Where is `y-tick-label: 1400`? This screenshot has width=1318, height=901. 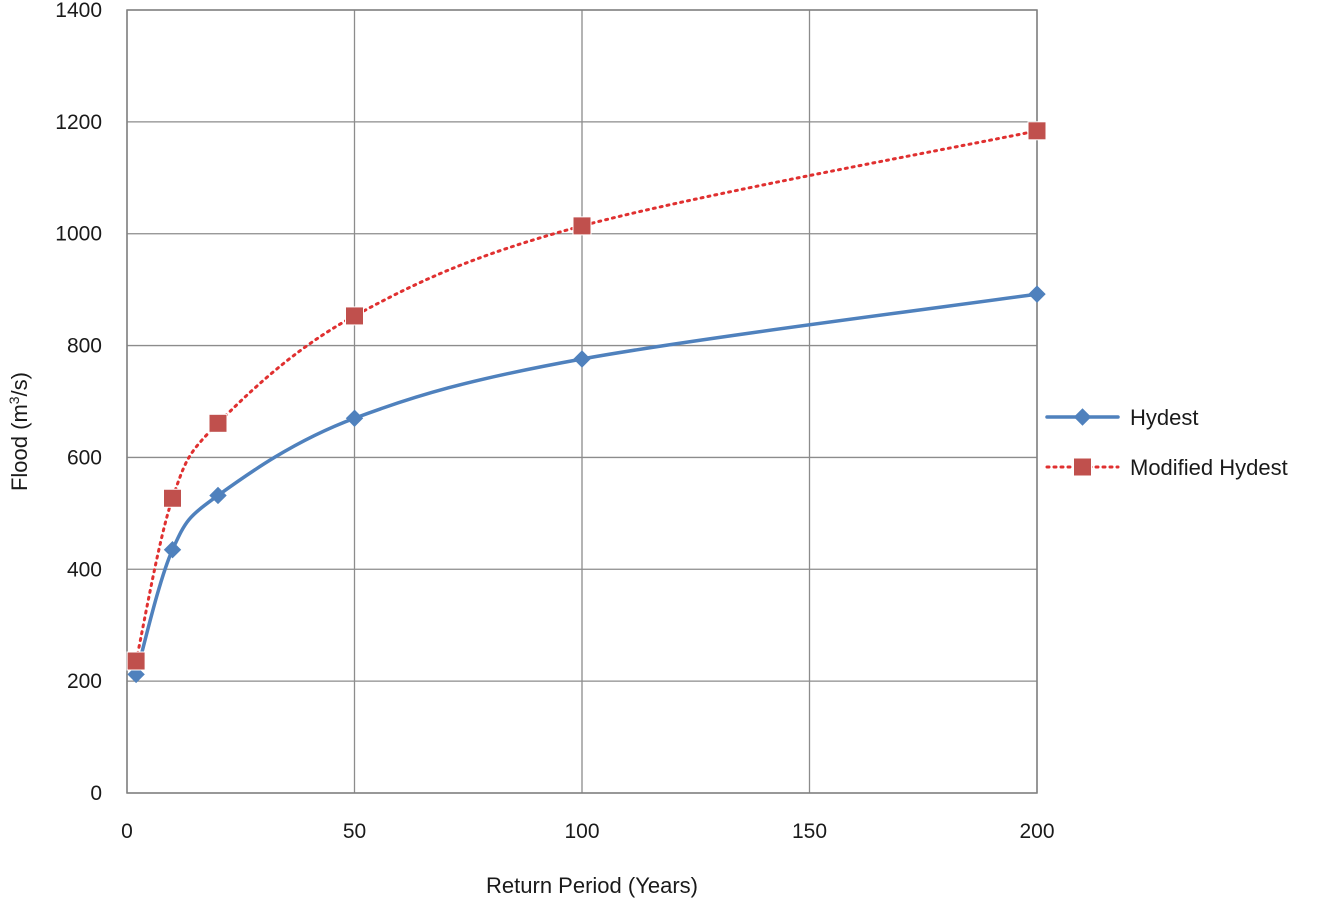
y-tick-label: 1400 is located at coordinates (78, 11).